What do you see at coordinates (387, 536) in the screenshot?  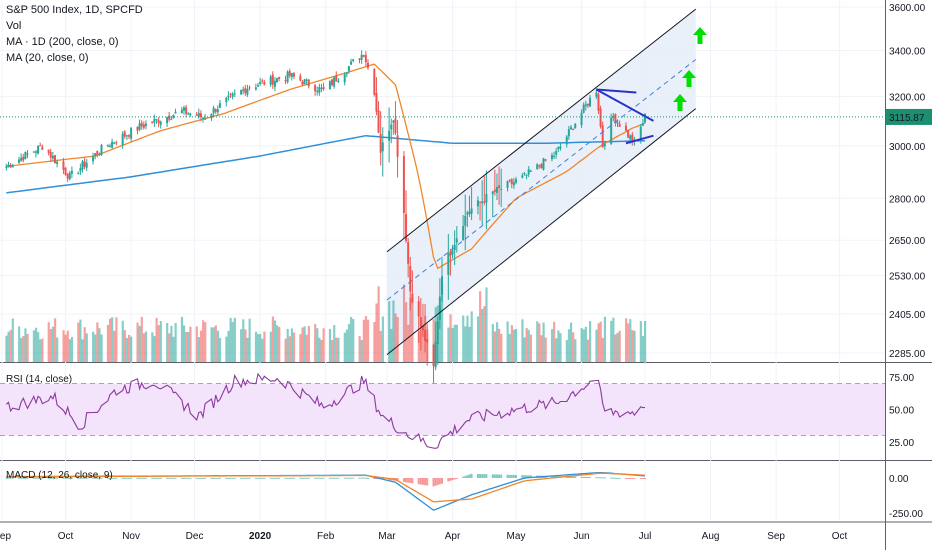 I see `time-axis-tick: Mar` at bounding box center [387, 536].